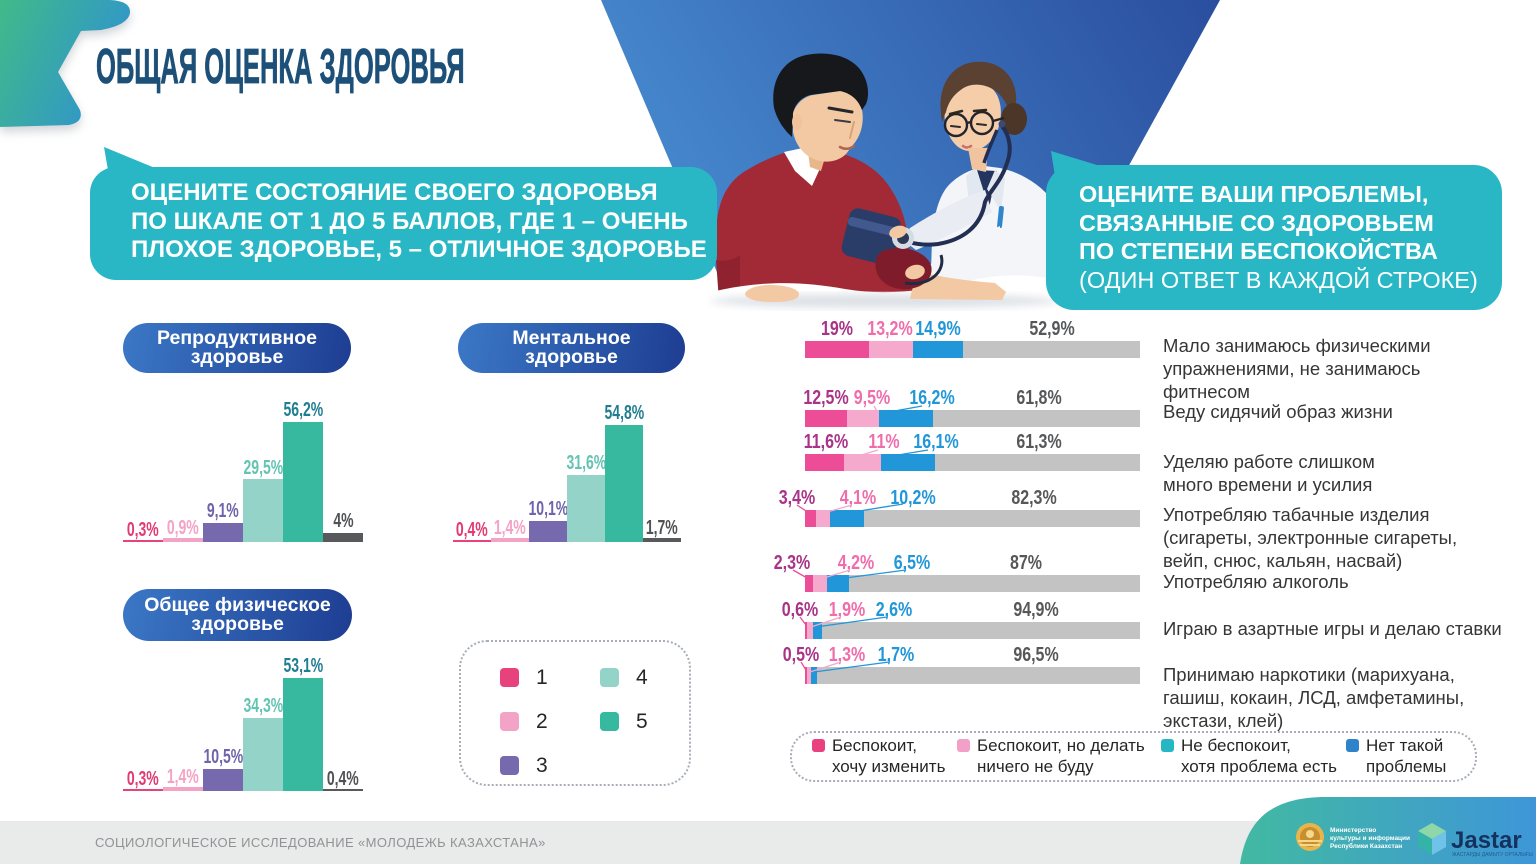 The width and height of the screenshot is (1536, 864). Describe the element at coordinates (1353, 830) in the screenshot. I see `svg-text: Министерство` at that location.